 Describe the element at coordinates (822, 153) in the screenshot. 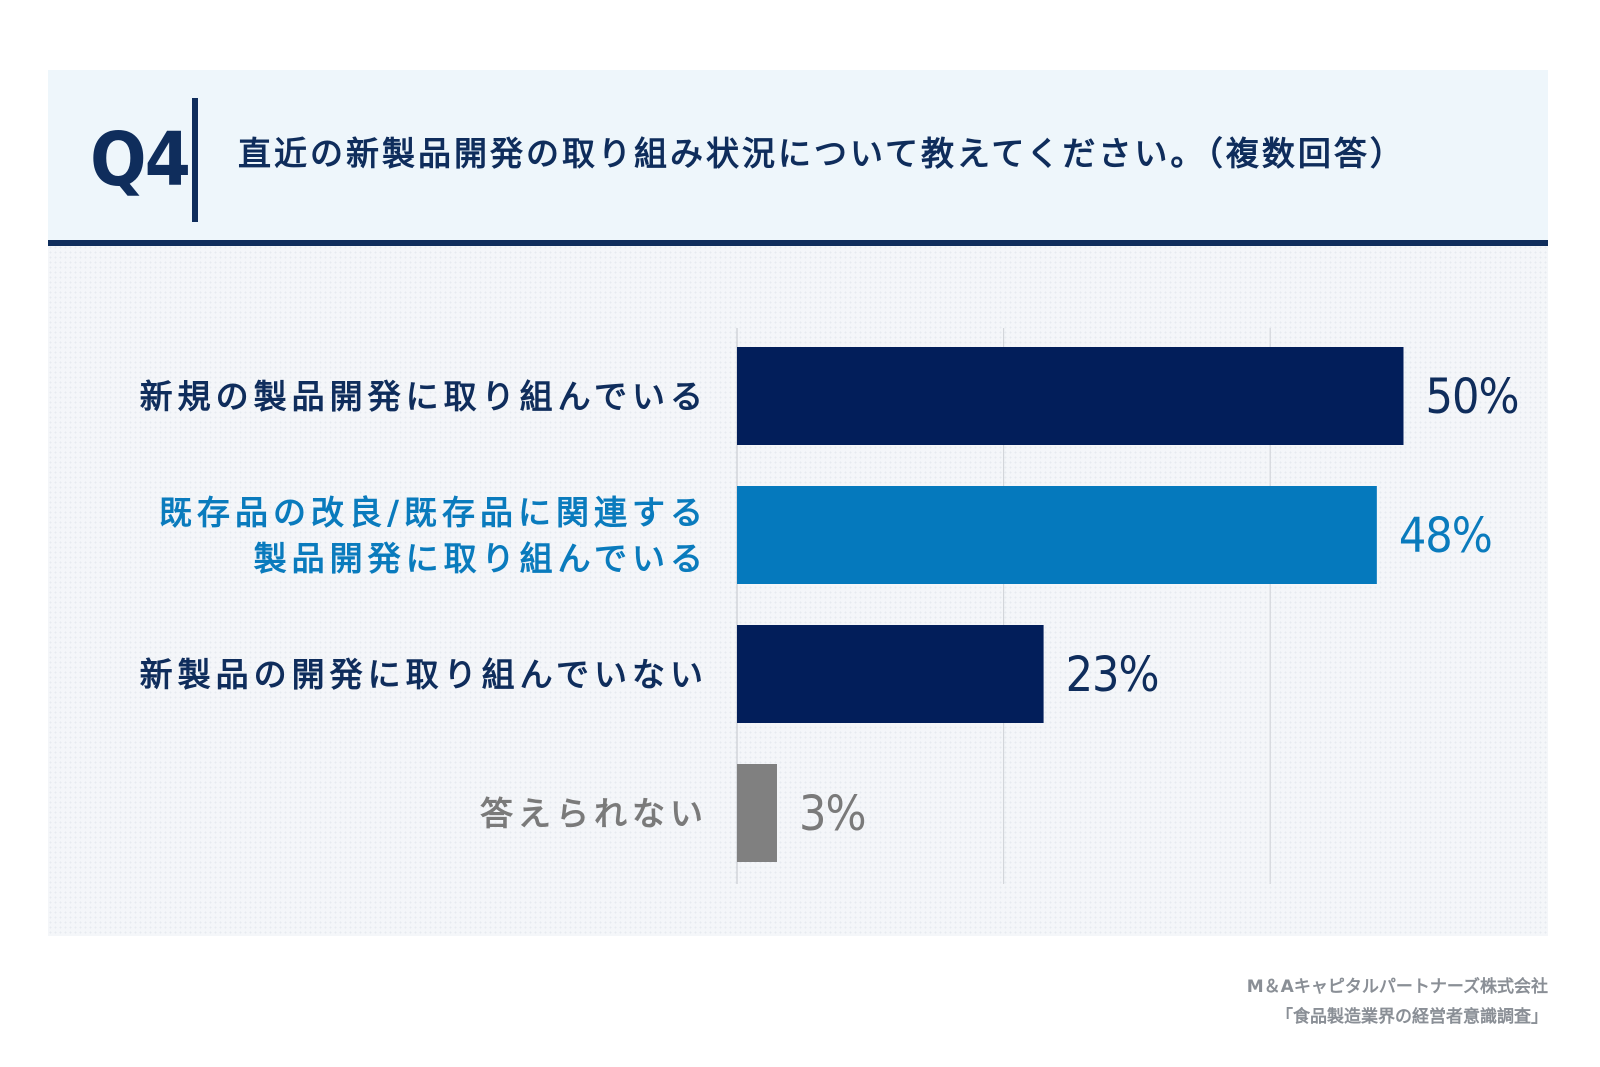

I see `question-text: 直近の新製品開発の取り組み状況について教えてください。（複数回答）` at that location.